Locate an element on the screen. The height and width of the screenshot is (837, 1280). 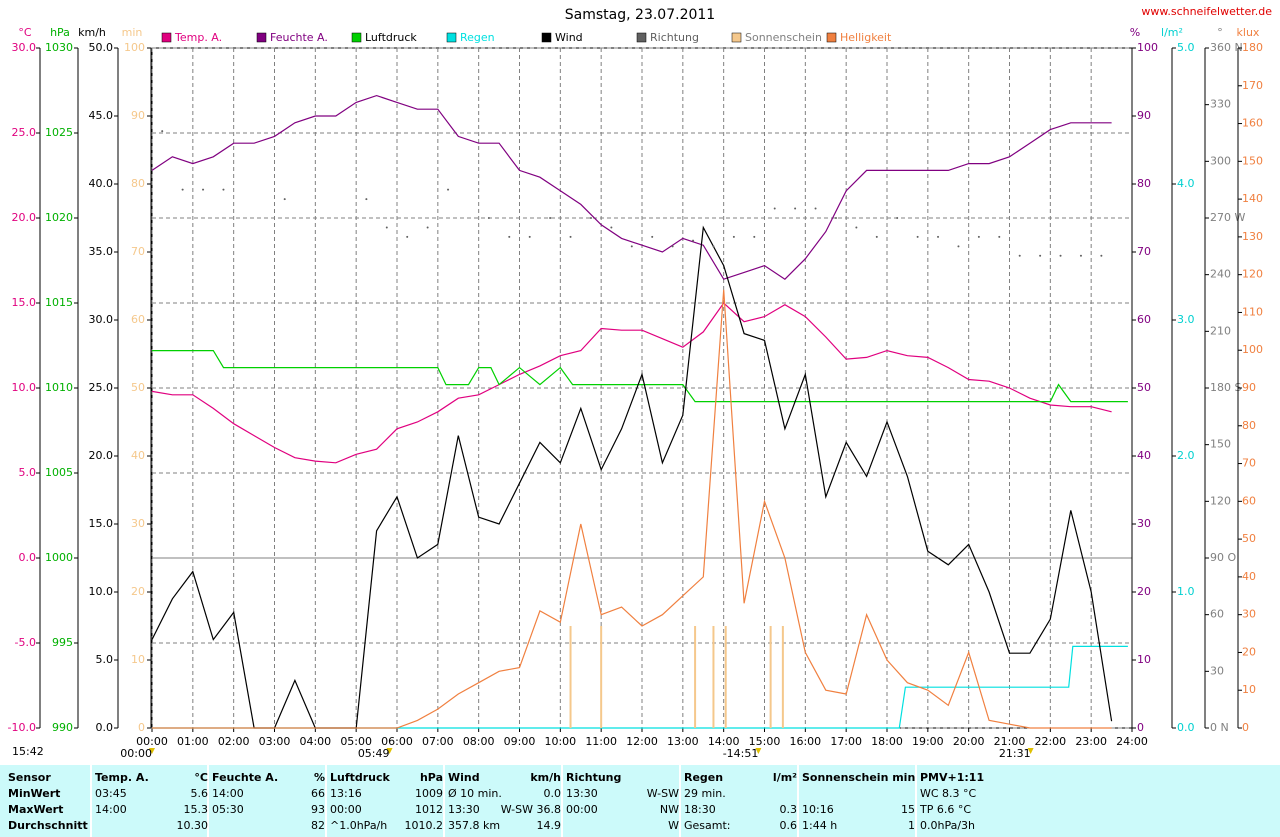
y-tick-label: 10.0 is located at coordinates (24, 387).